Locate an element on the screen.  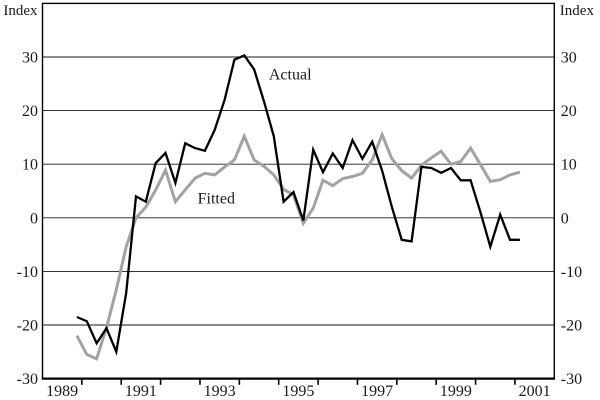
y-tick-label-right: 0 is located at coordinates (565, 218).